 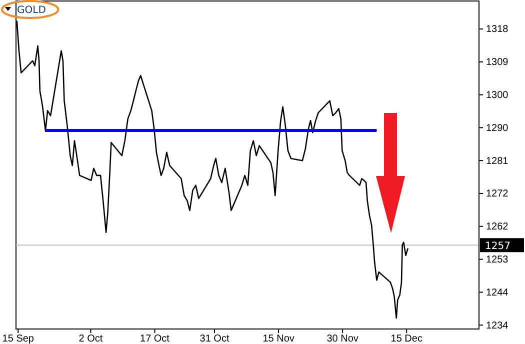 What do you see at coordinates (31, 10) in the screenshot?
I see `chart-title: GOLD` at bounding box center [31, 10].